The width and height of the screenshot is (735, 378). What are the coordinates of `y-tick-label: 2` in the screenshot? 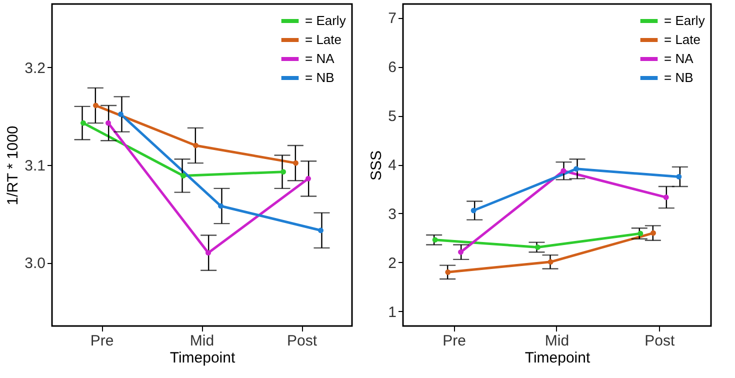 It's located at (392, 263).